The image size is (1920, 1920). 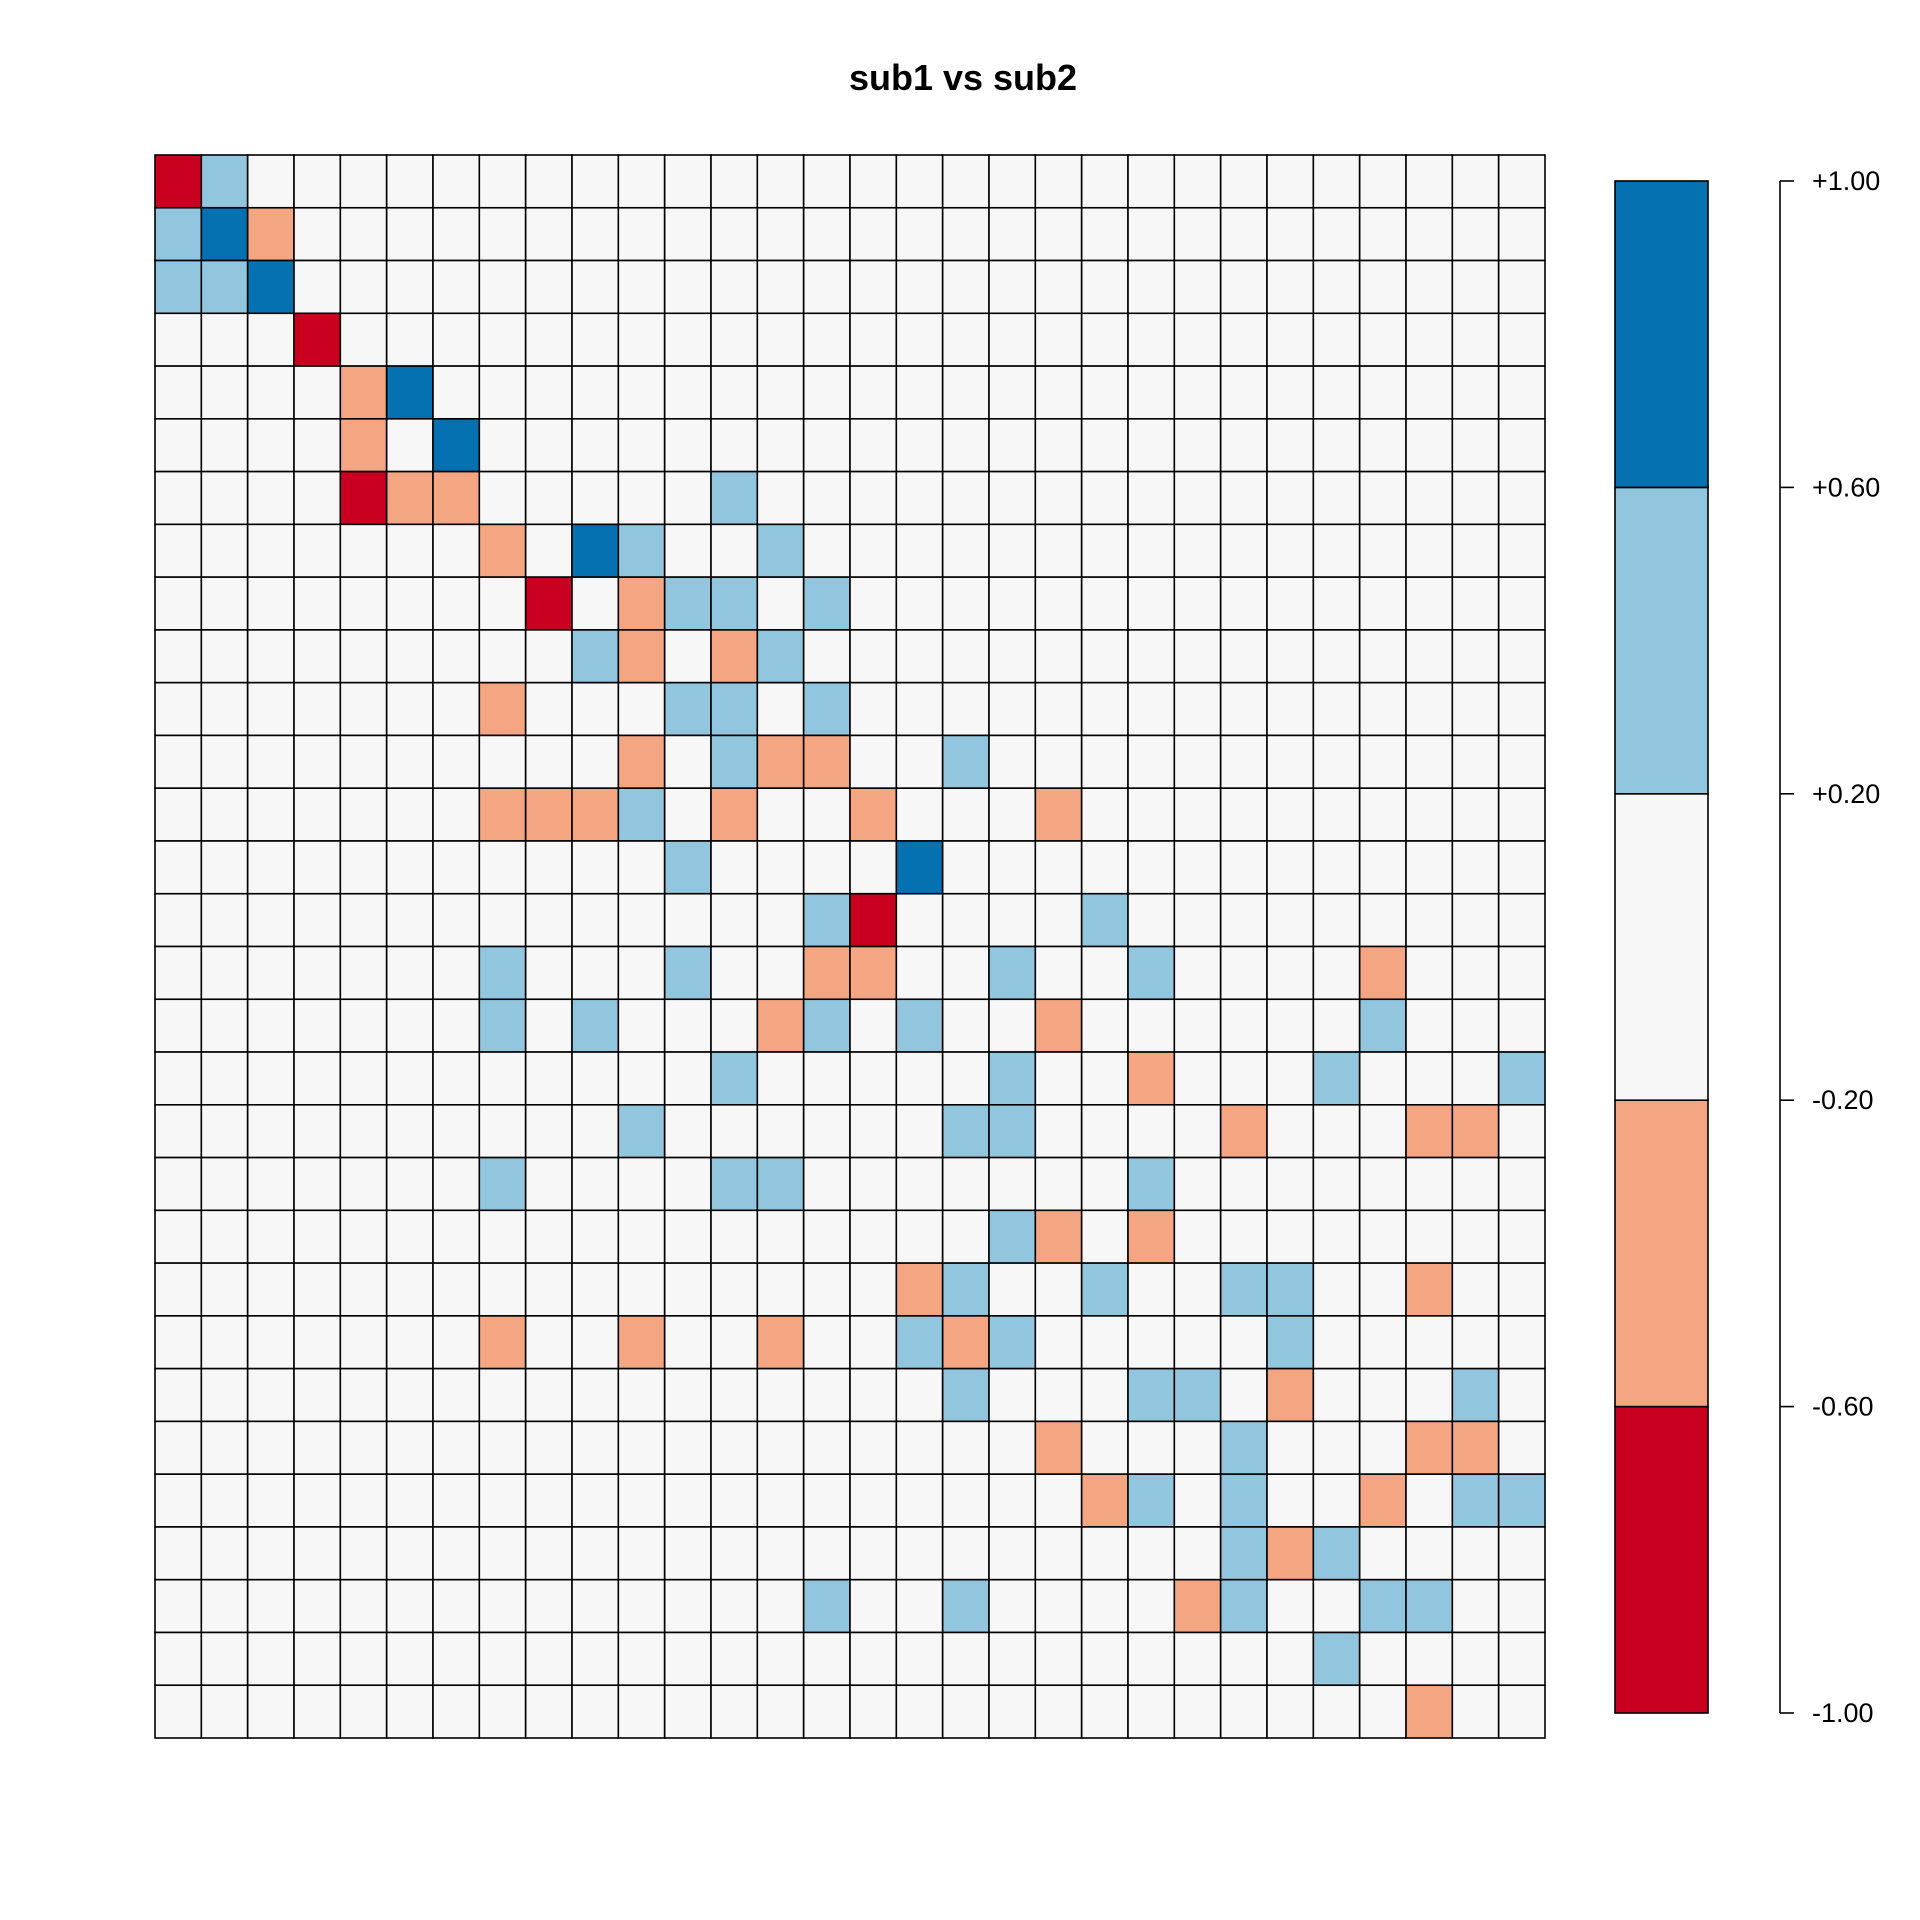 What do you see at coordinates (1290, 339) in the screenshot?
I see `heatmap-cell-r4-c25` at bounding box center [1290, 339].